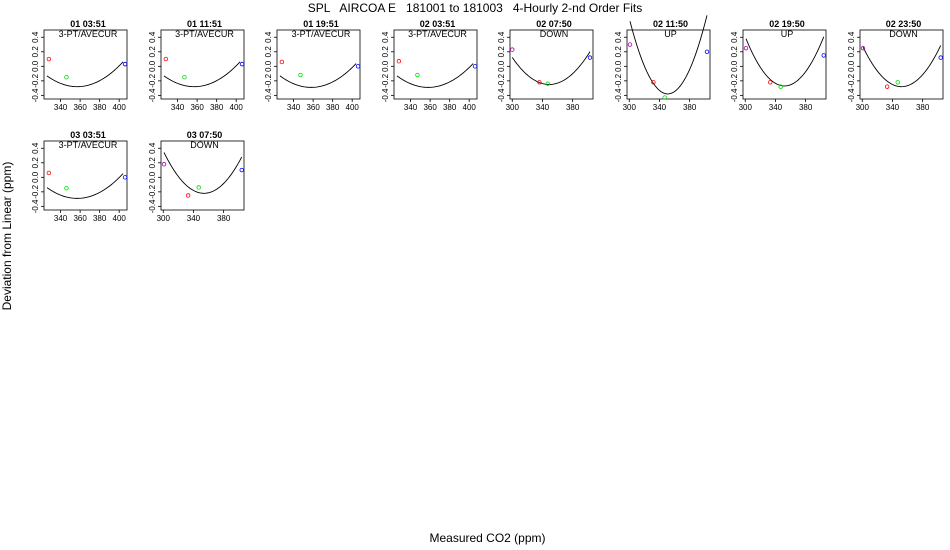 The image size is (950, 550). I want to click on panel-title: 02 11:50, so click(670, 24).